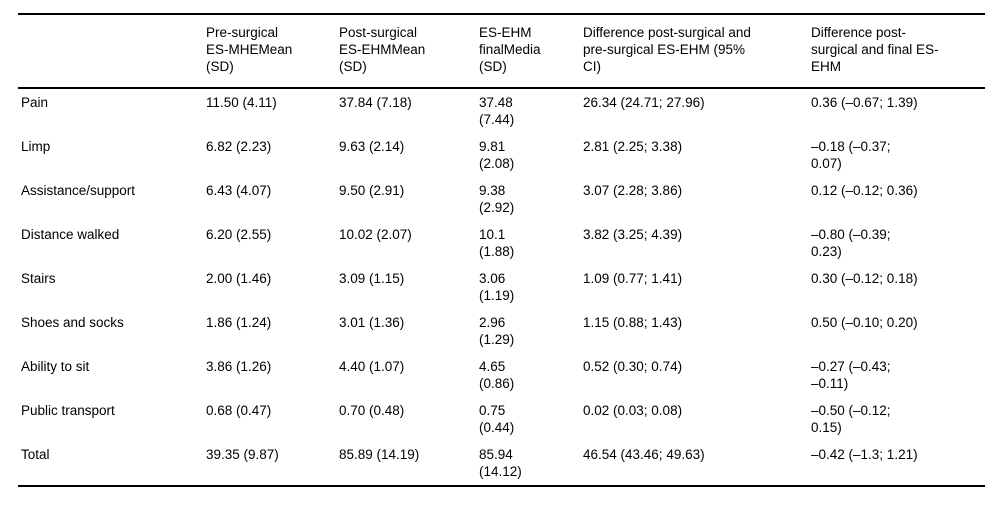 The height and width of the screenshot is (508, 1000). Describe the element at coordinates (864, 322) in the screenshot. I see `cell-diff-post-final: 0.50 (–0.10; 0.20)` at that location.